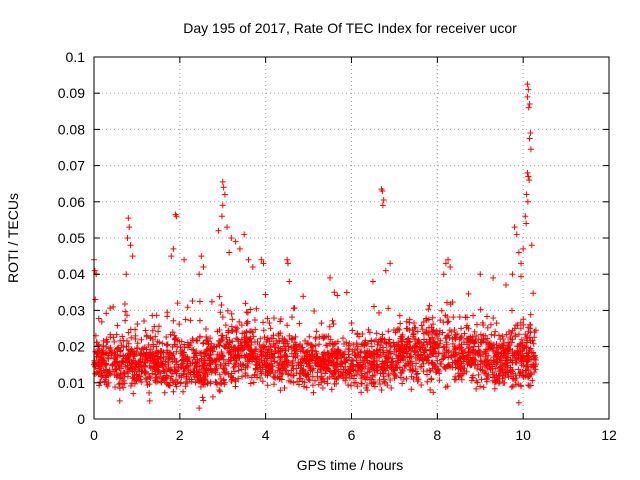 This screenshot has width=640, height=480. Describe the element at coordinates (71, 347) in the screenshot. I see `y-tick-label: 0.02` at that location.